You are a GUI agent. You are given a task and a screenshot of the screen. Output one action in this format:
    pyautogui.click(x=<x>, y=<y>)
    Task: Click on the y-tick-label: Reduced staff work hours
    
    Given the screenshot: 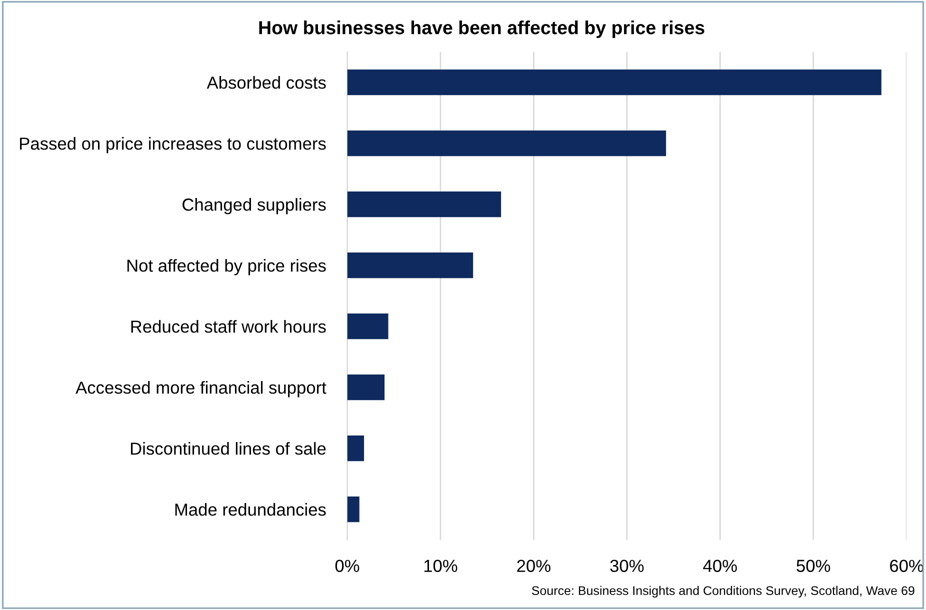 What is the action you would take?
    pyautogui.click(x=228, y=326)
    